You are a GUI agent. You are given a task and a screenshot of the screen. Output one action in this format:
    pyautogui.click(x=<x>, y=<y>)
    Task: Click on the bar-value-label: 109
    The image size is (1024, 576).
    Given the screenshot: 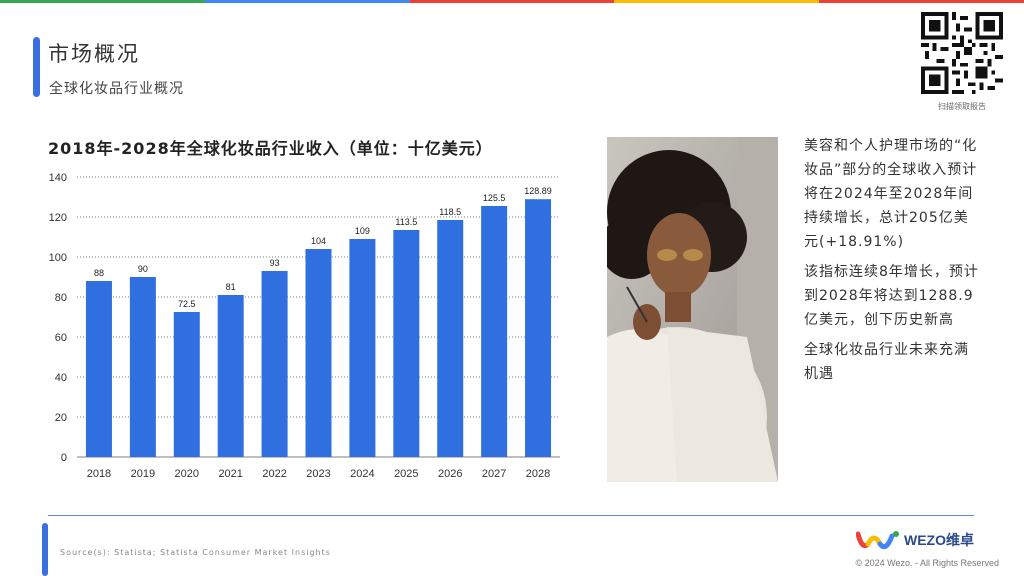 What is the action you would take?
    pyautogui.click(x=362, y=231)
    